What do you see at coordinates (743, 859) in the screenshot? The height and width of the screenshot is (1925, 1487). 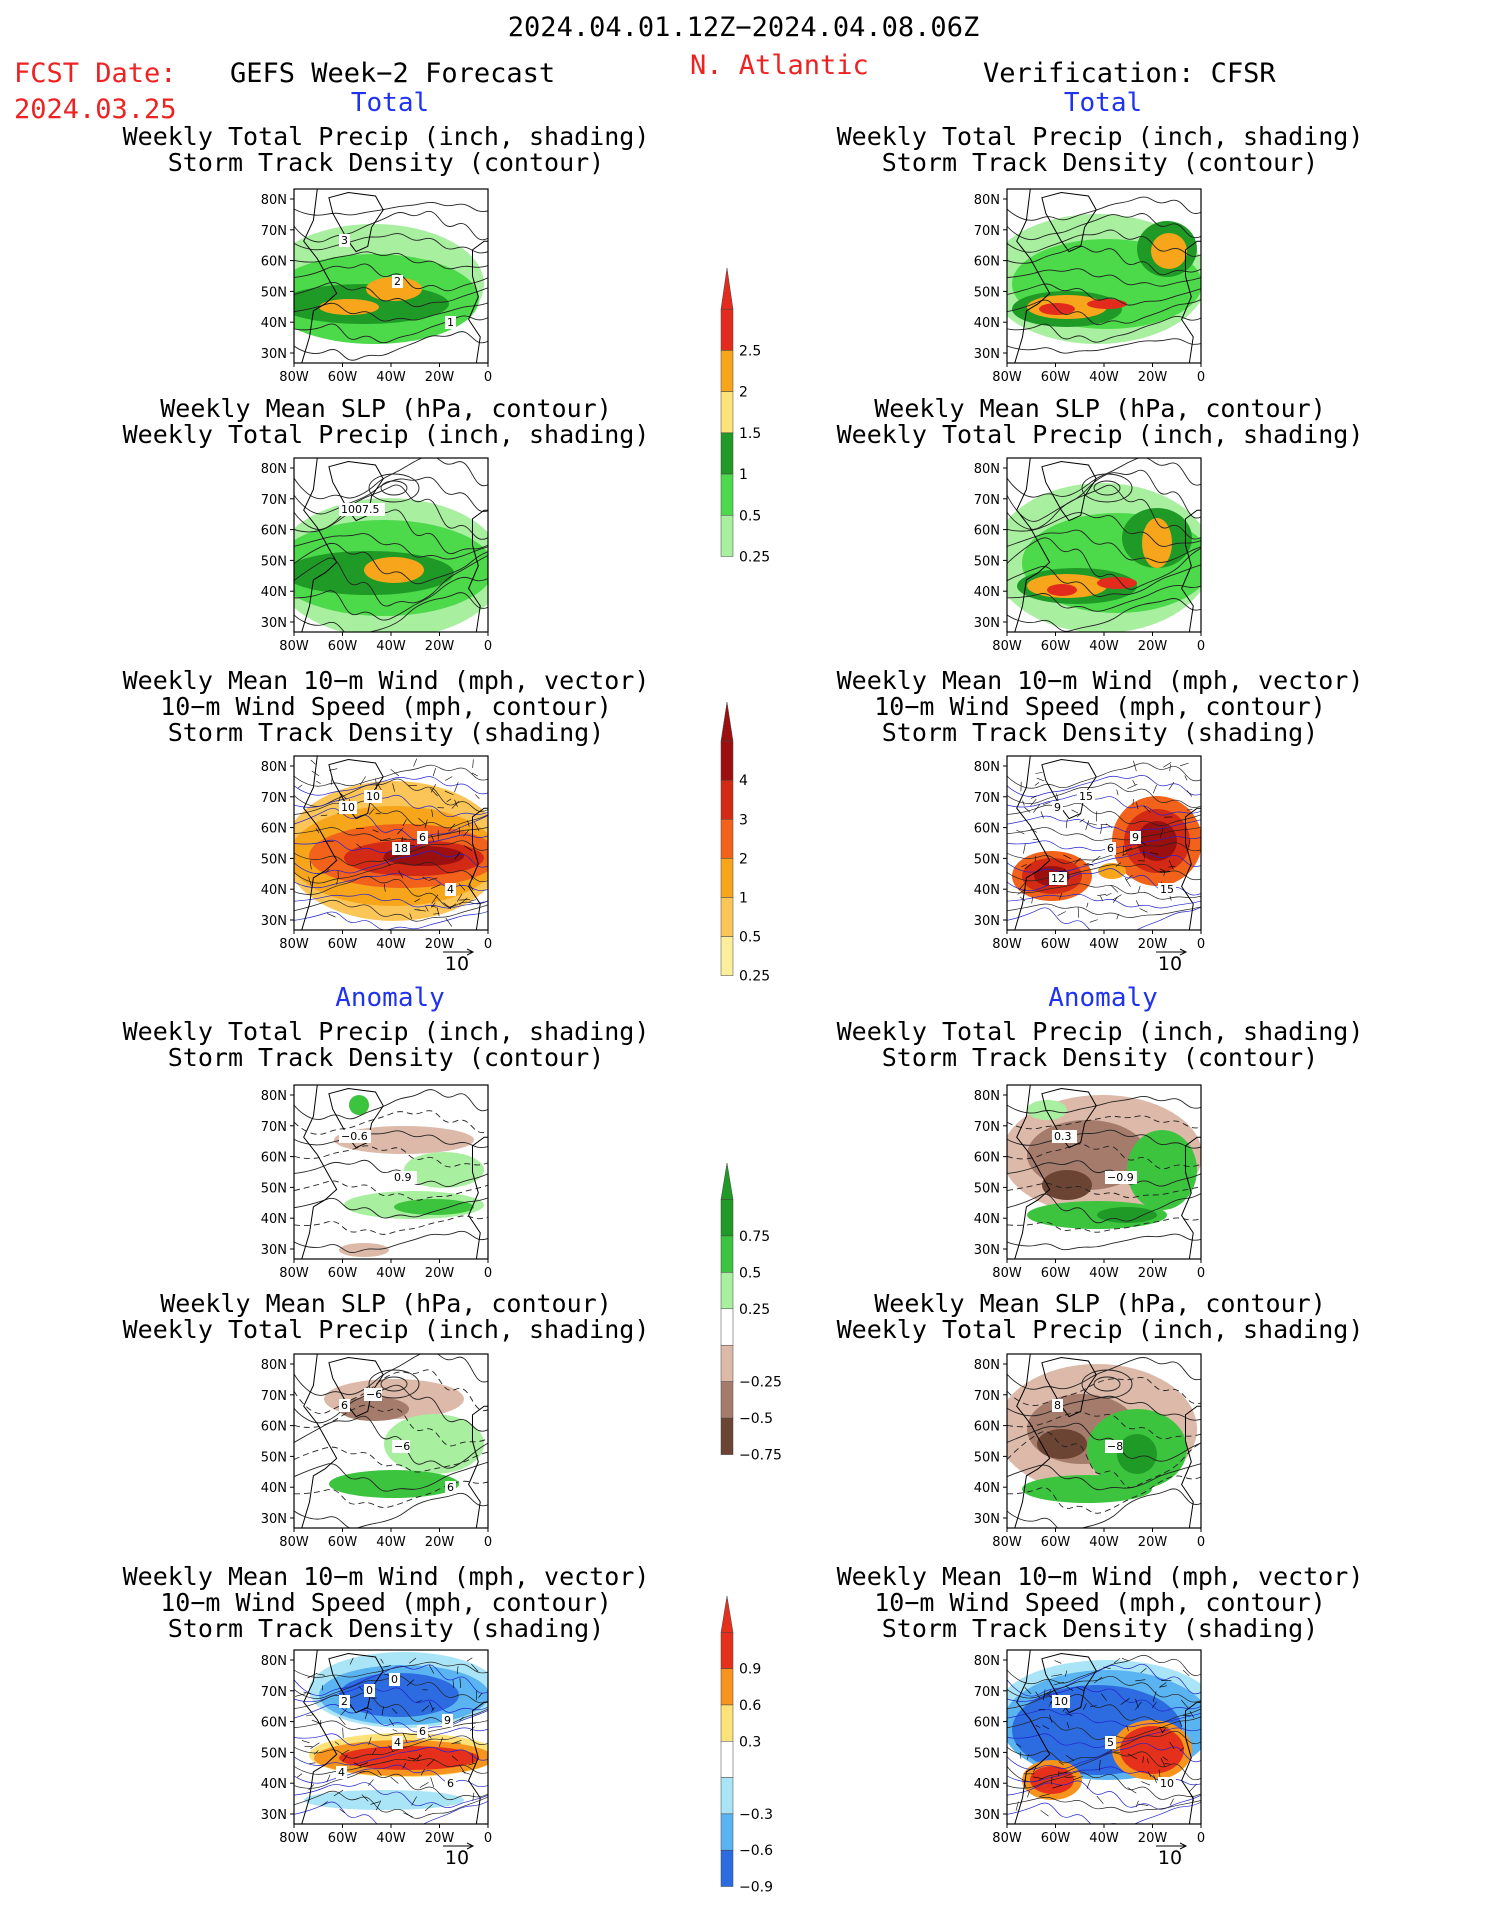 I see `colorbar-label: 2` at bounding box center [743, 859].